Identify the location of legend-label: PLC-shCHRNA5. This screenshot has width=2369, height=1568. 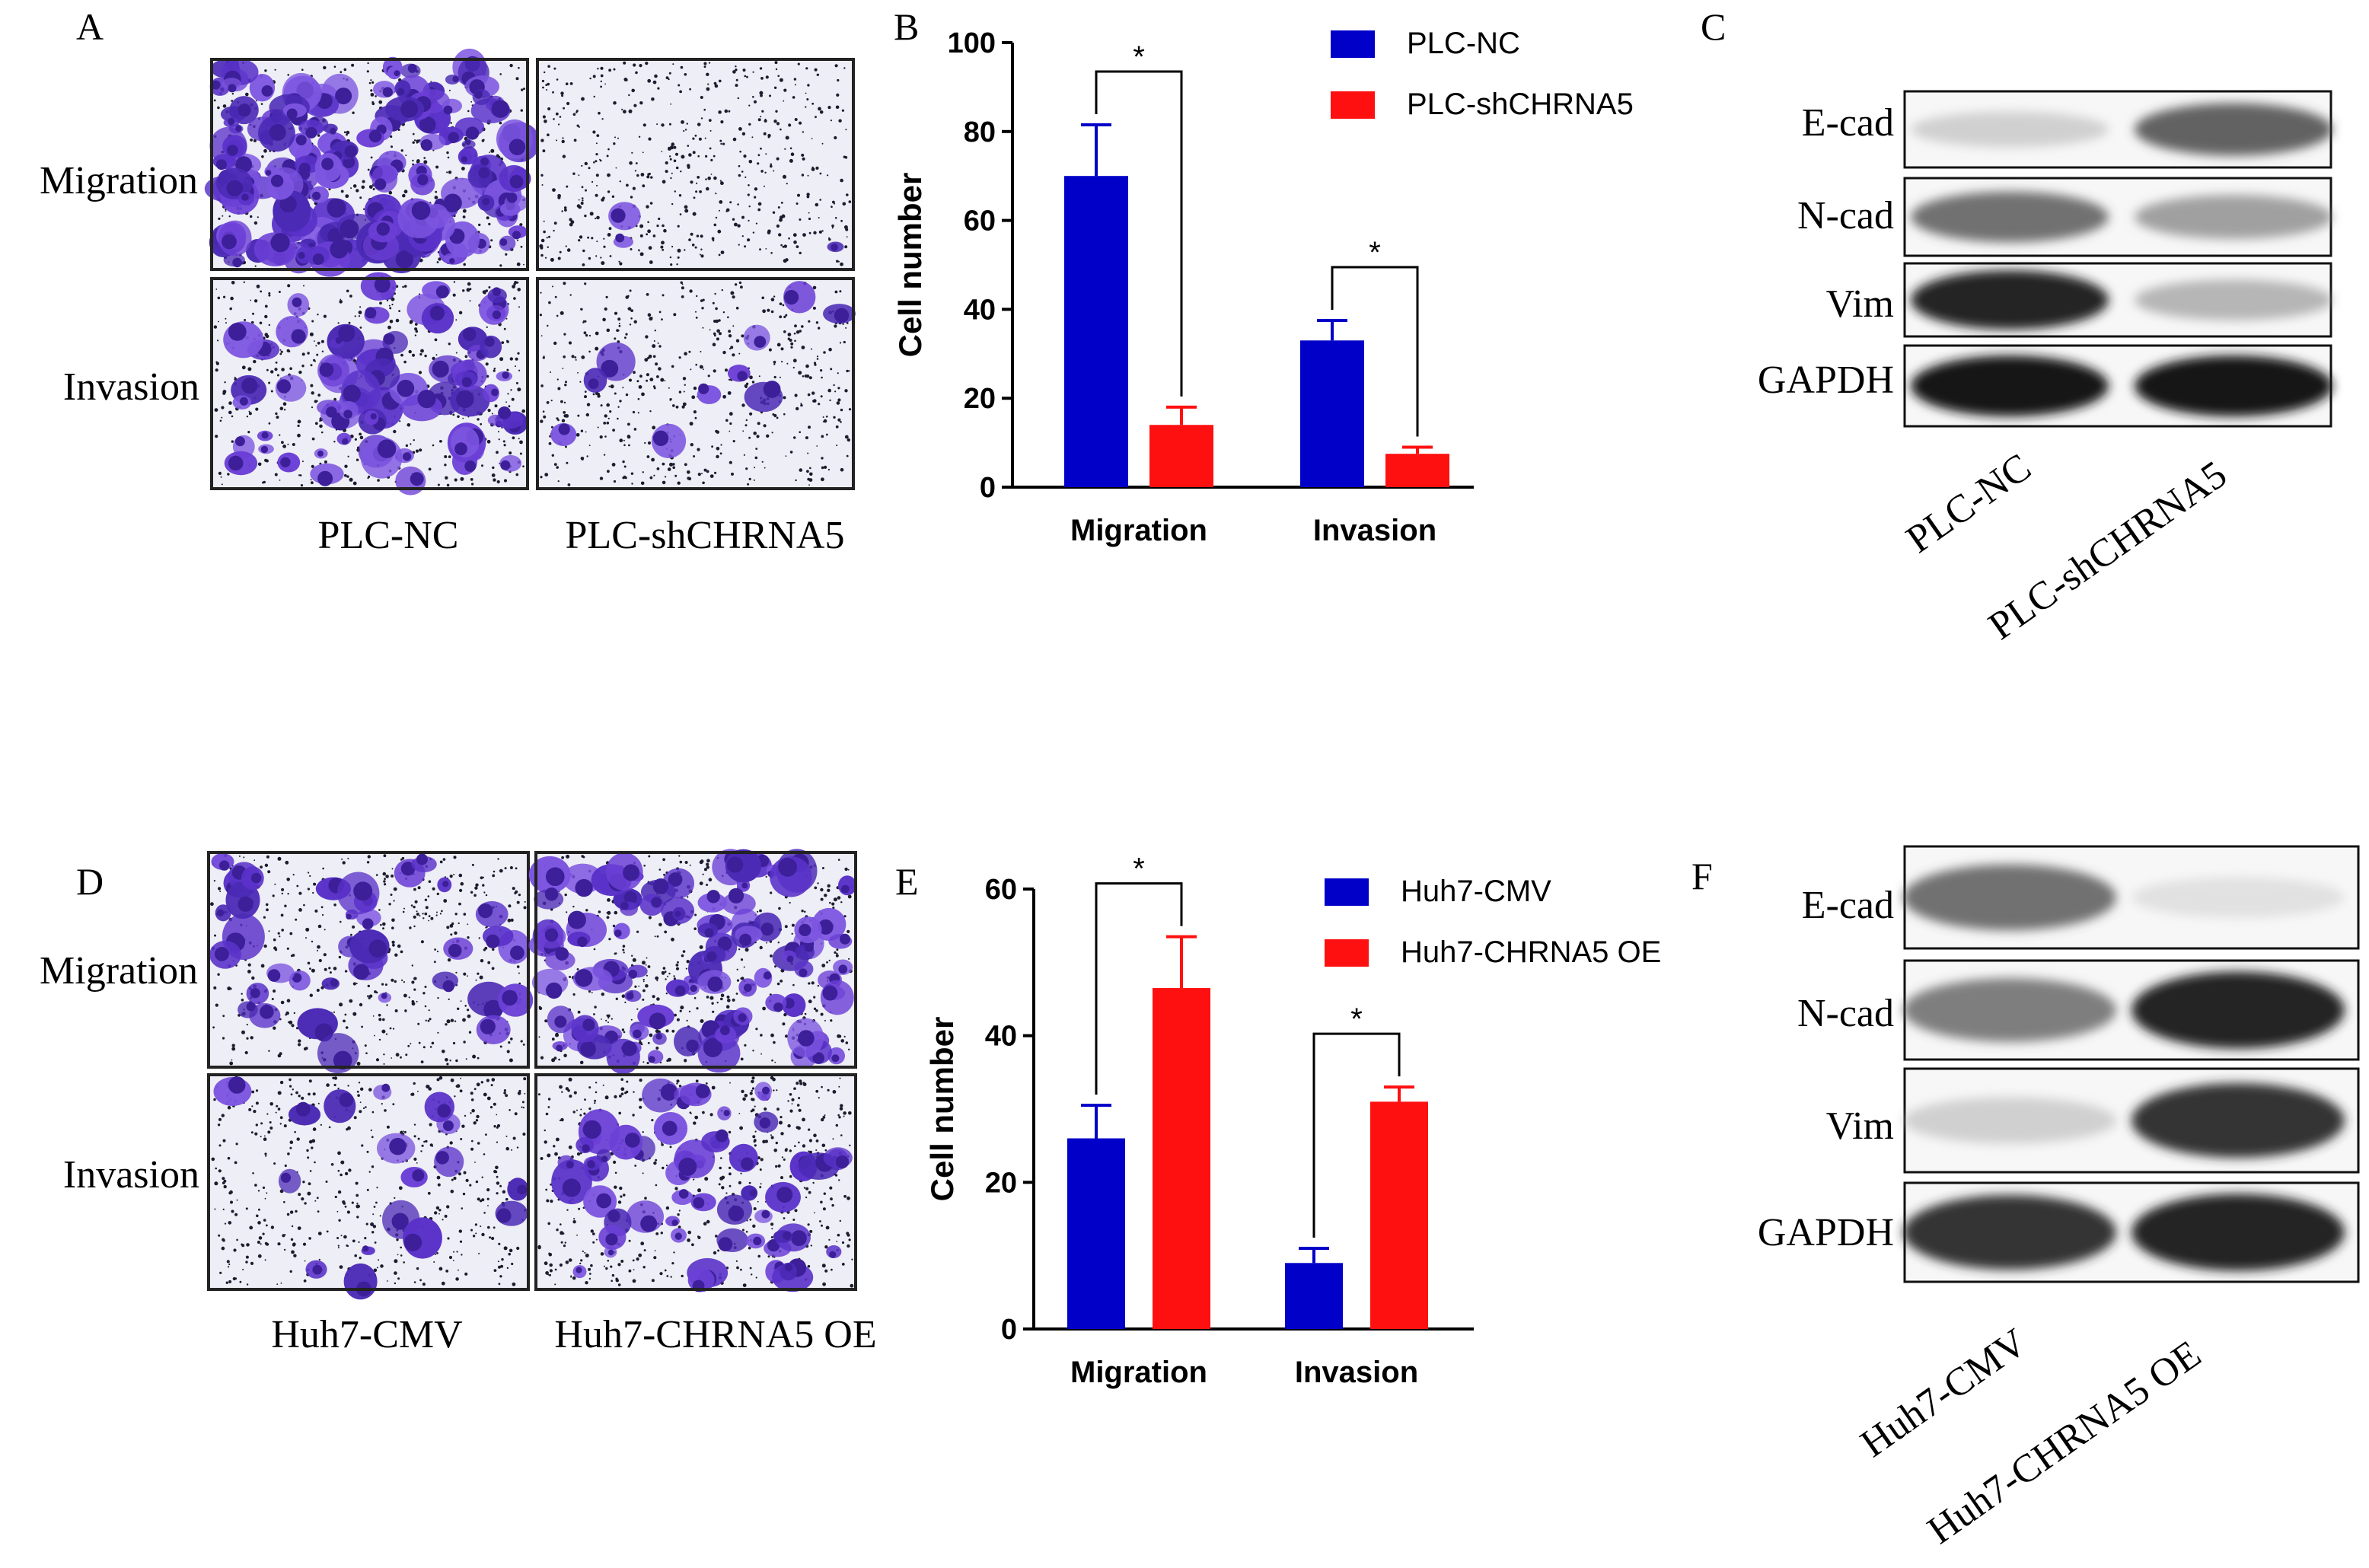
(1520, 104).